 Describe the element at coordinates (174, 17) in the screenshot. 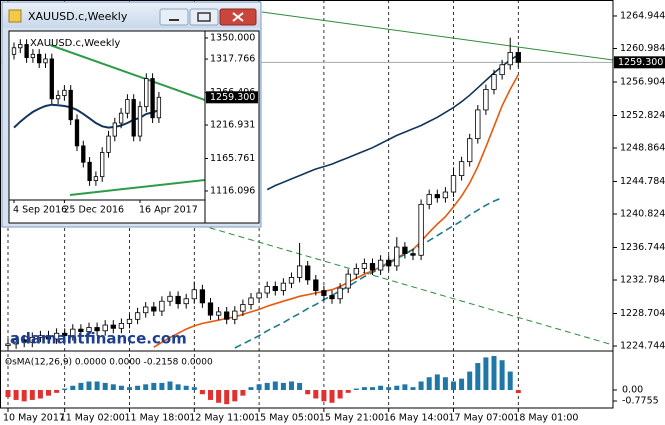

I see `minimize-button` at that location.